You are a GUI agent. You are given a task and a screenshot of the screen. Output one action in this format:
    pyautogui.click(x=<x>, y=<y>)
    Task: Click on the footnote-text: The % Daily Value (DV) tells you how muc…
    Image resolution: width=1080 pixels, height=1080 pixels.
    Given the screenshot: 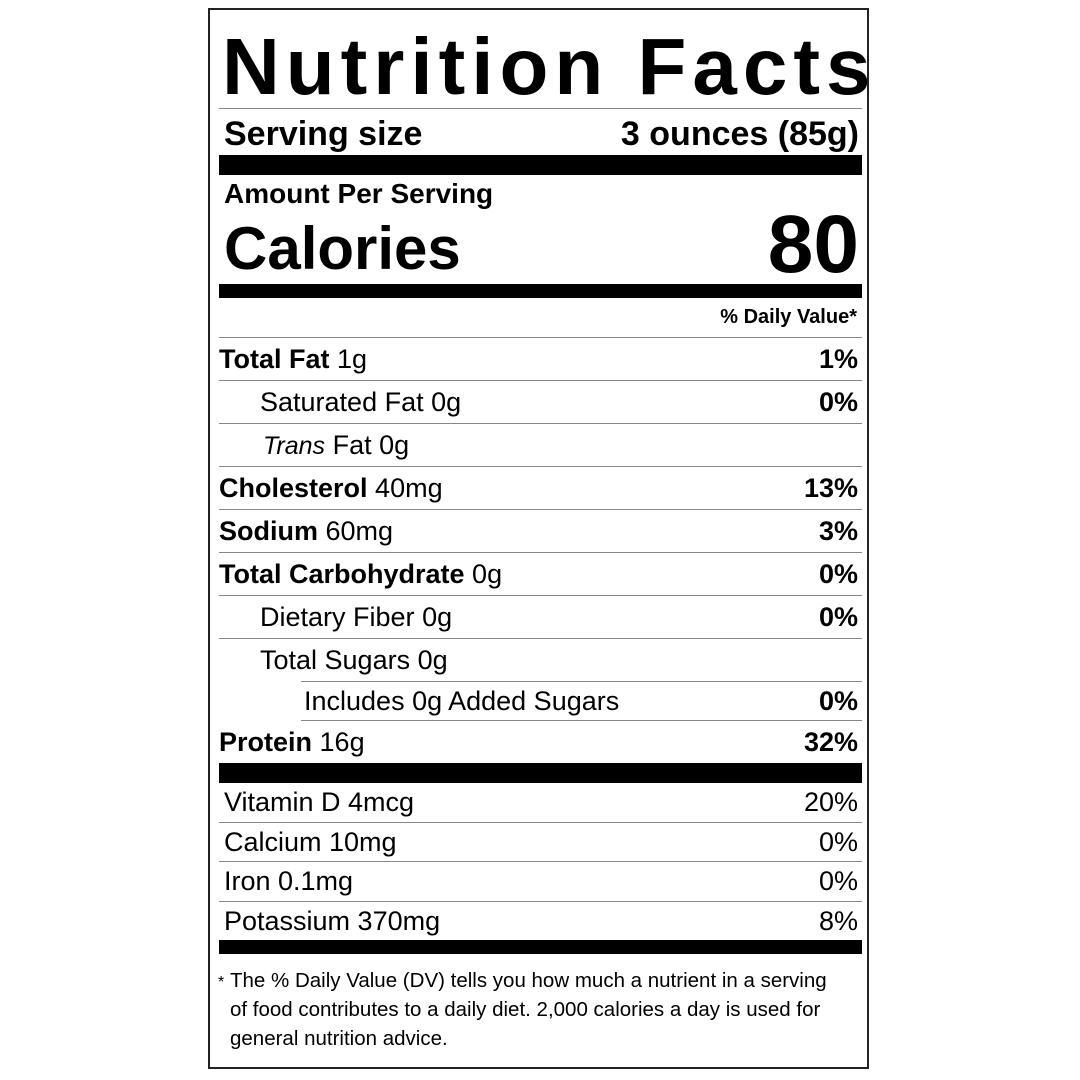 What is the action you would take?
    pyautogui.click(x=528, y=1009)
    